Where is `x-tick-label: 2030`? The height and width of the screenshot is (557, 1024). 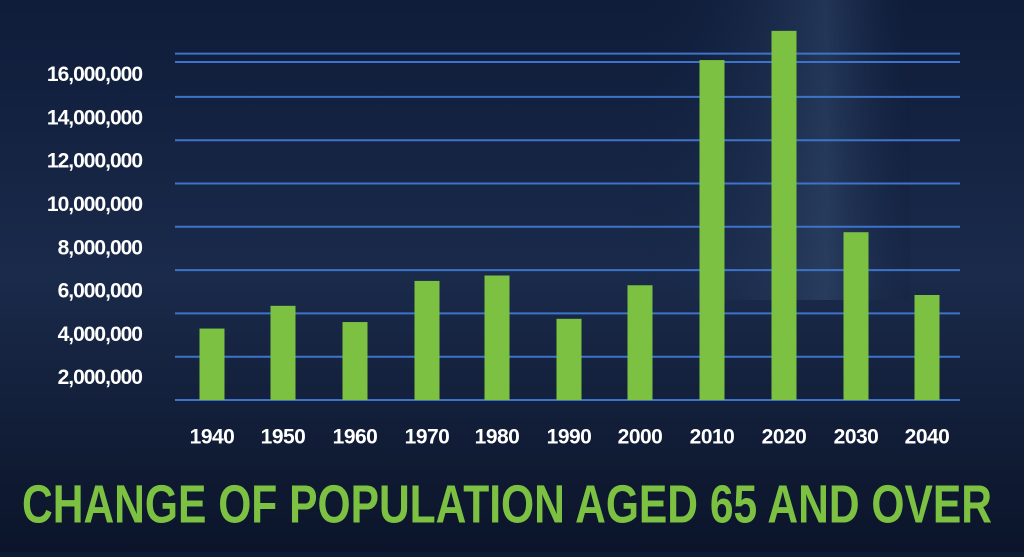
x-tick-label: 2030 is located at coordinates (856, 437).